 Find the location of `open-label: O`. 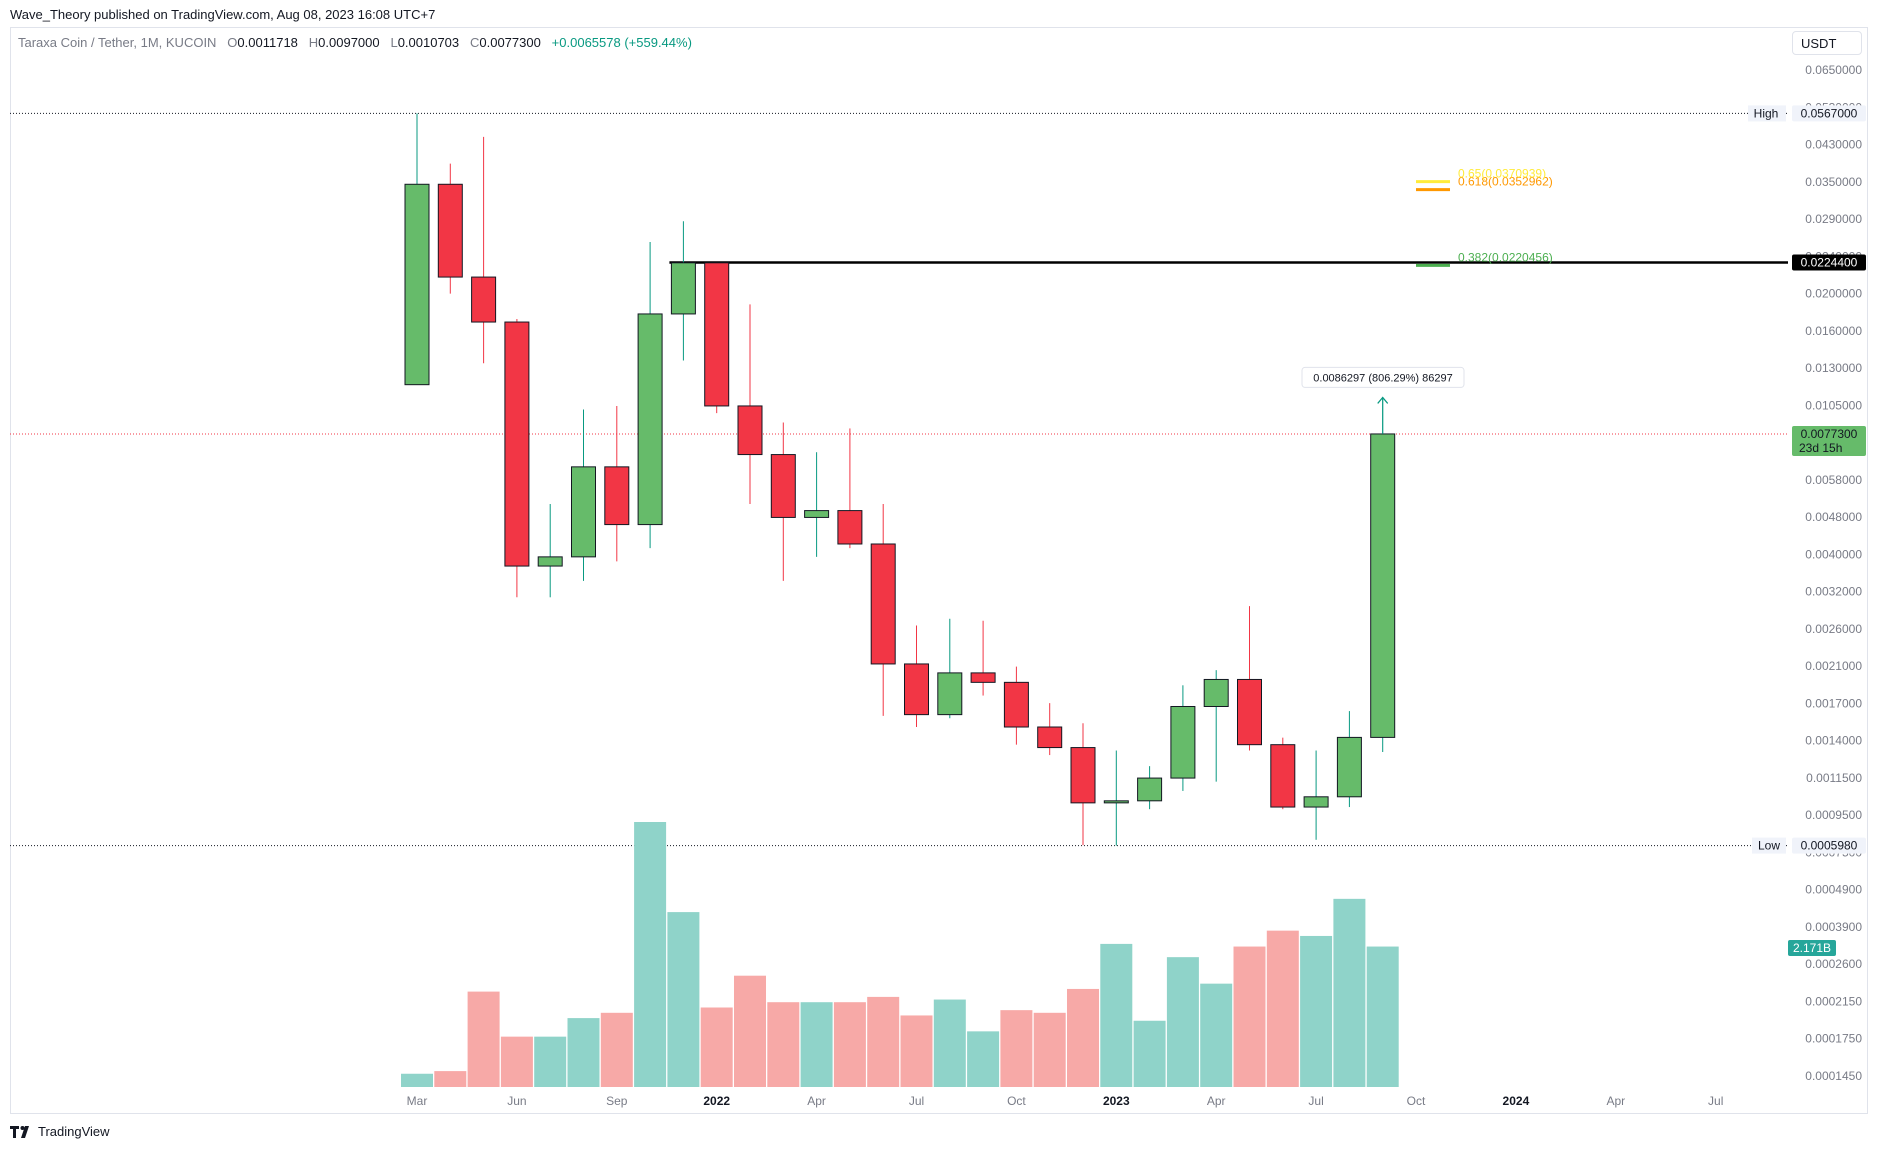

open-label: O is located at coordinates (232, 42).